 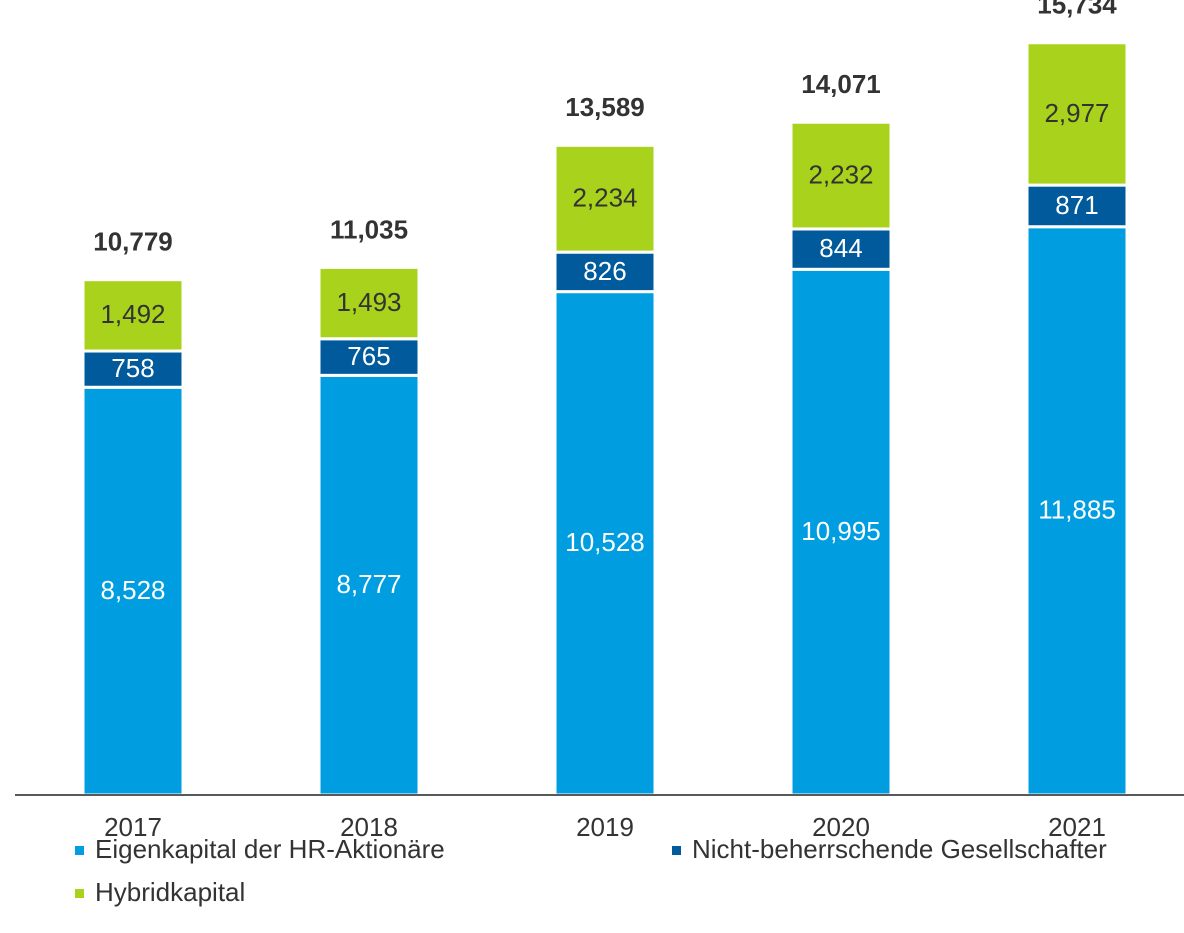 I want to click on data-label: 2,234, so click(x=604, y=198).